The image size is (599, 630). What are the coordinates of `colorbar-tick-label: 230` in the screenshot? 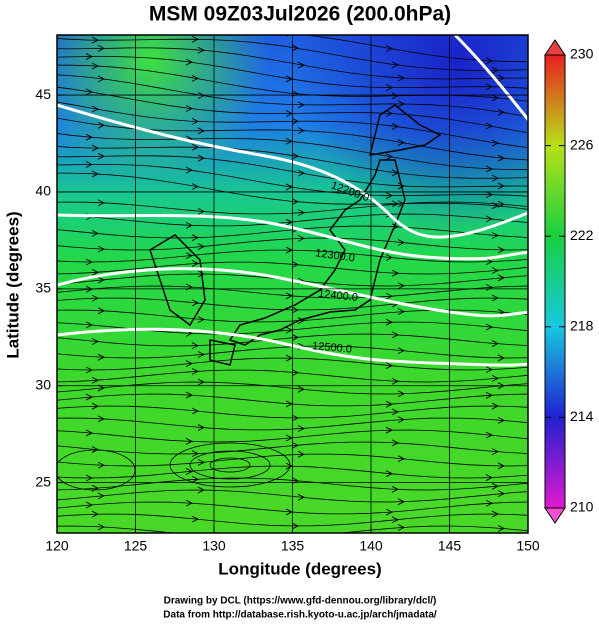 It's located at (582, 54).